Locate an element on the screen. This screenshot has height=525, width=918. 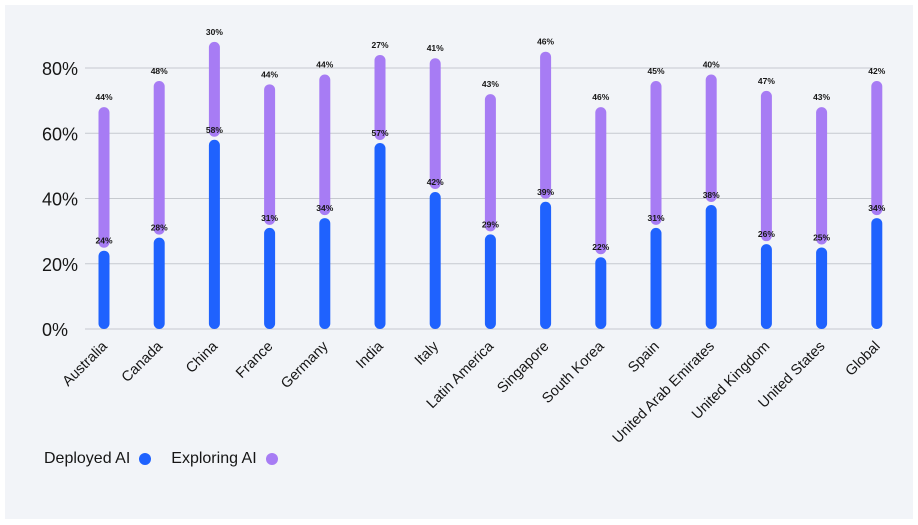
x-tick-label: Italy is located at coordinates (427, 353).